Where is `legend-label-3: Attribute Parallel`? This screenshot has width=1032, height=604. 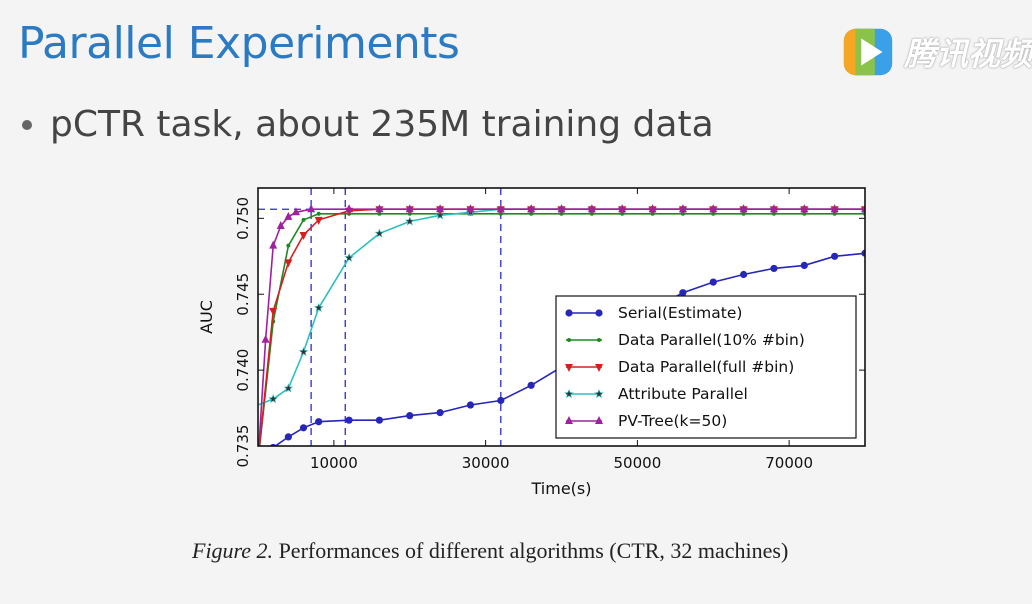 legend-label-3: Attribute Parallel is located at coordinates (683, 394).